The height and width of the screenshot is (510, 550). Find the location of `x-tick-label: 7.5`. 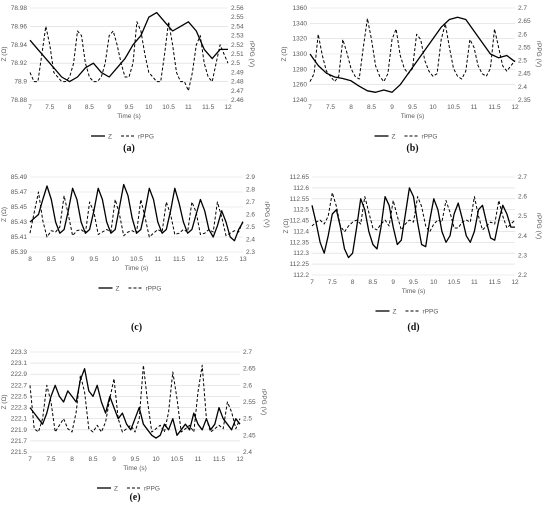

x-tick-label: 7.5 is located at coordinates (49, 107).